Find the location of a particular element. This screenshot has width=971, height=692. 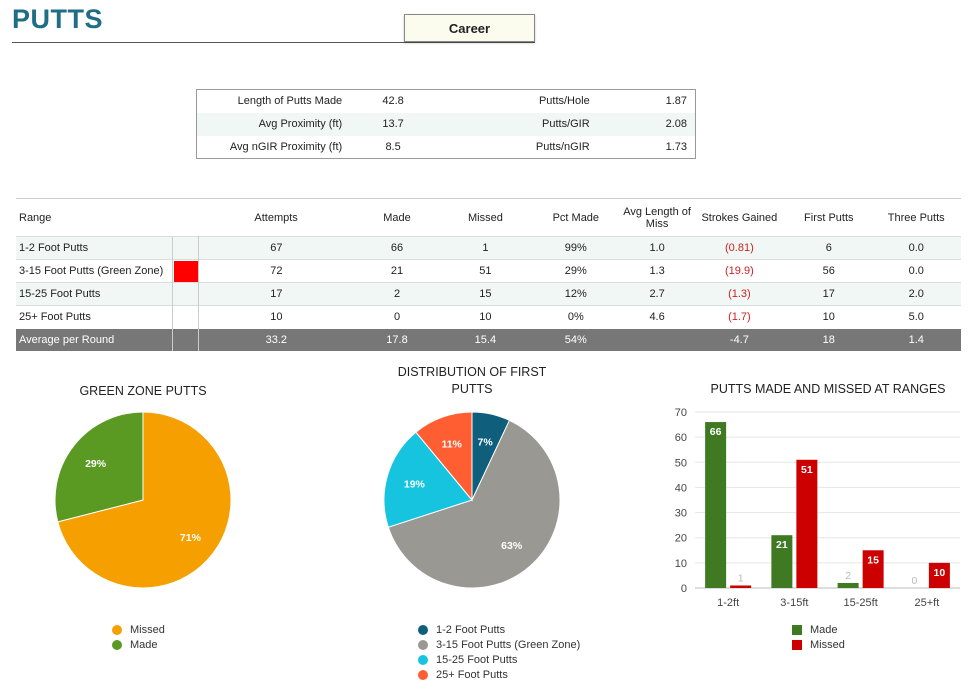

bar-made-1525ft is located at coordinates (848, 585).